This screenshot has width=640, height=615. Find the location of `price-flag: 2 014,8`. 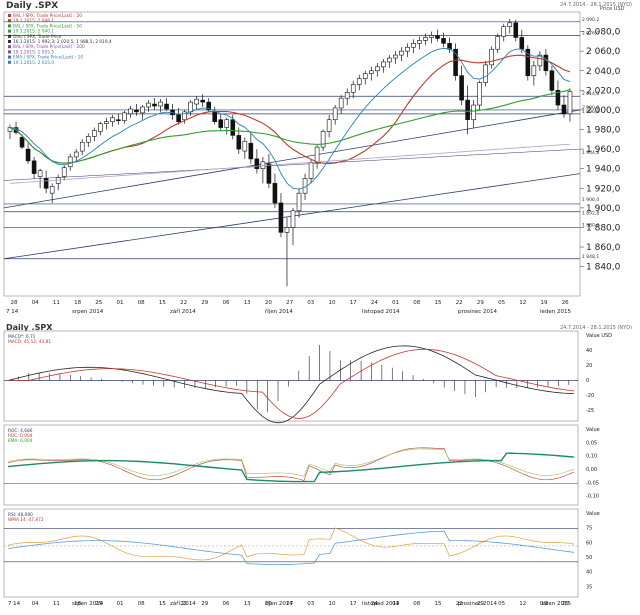

price-flag: 2 014,8 is located at coordinates (590, 94).